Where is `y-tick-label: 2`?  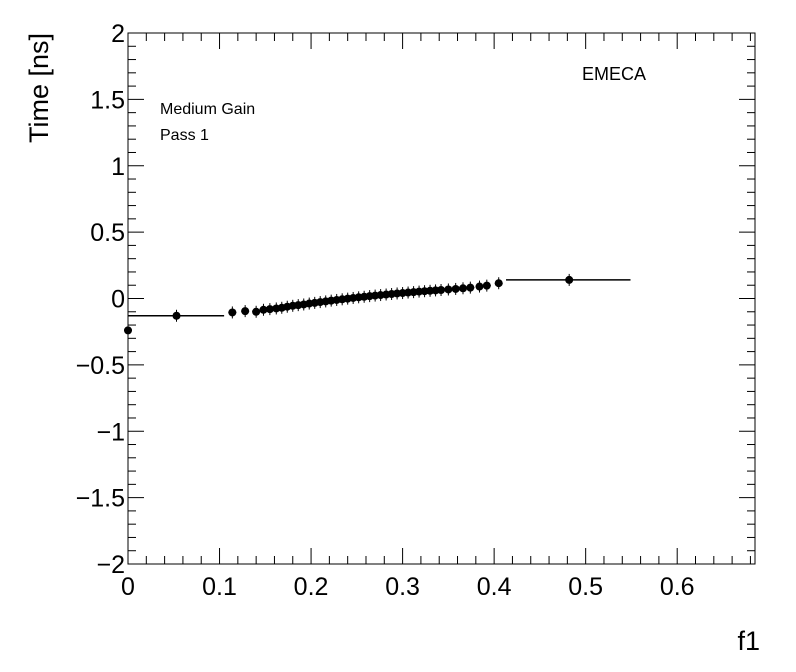
y-tick-label: 2 is located at coordinates (118, 34).